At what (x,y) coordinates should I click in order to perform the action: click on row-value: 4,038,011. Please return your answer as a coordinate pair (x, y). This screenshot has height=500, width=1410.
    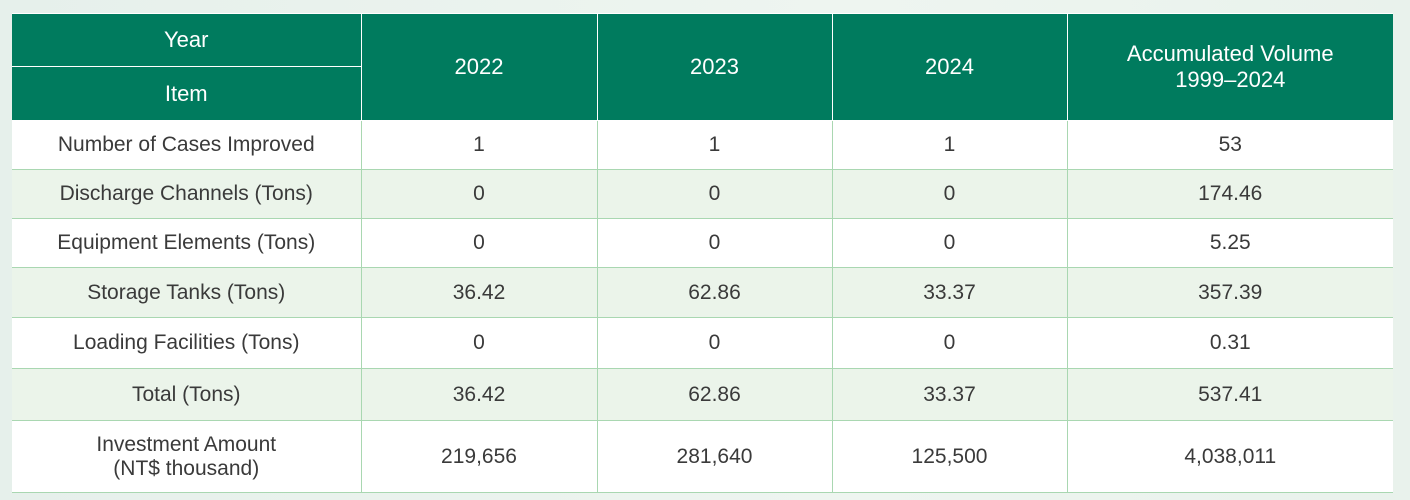
    Looking at the image, I should click on (1229, 456).